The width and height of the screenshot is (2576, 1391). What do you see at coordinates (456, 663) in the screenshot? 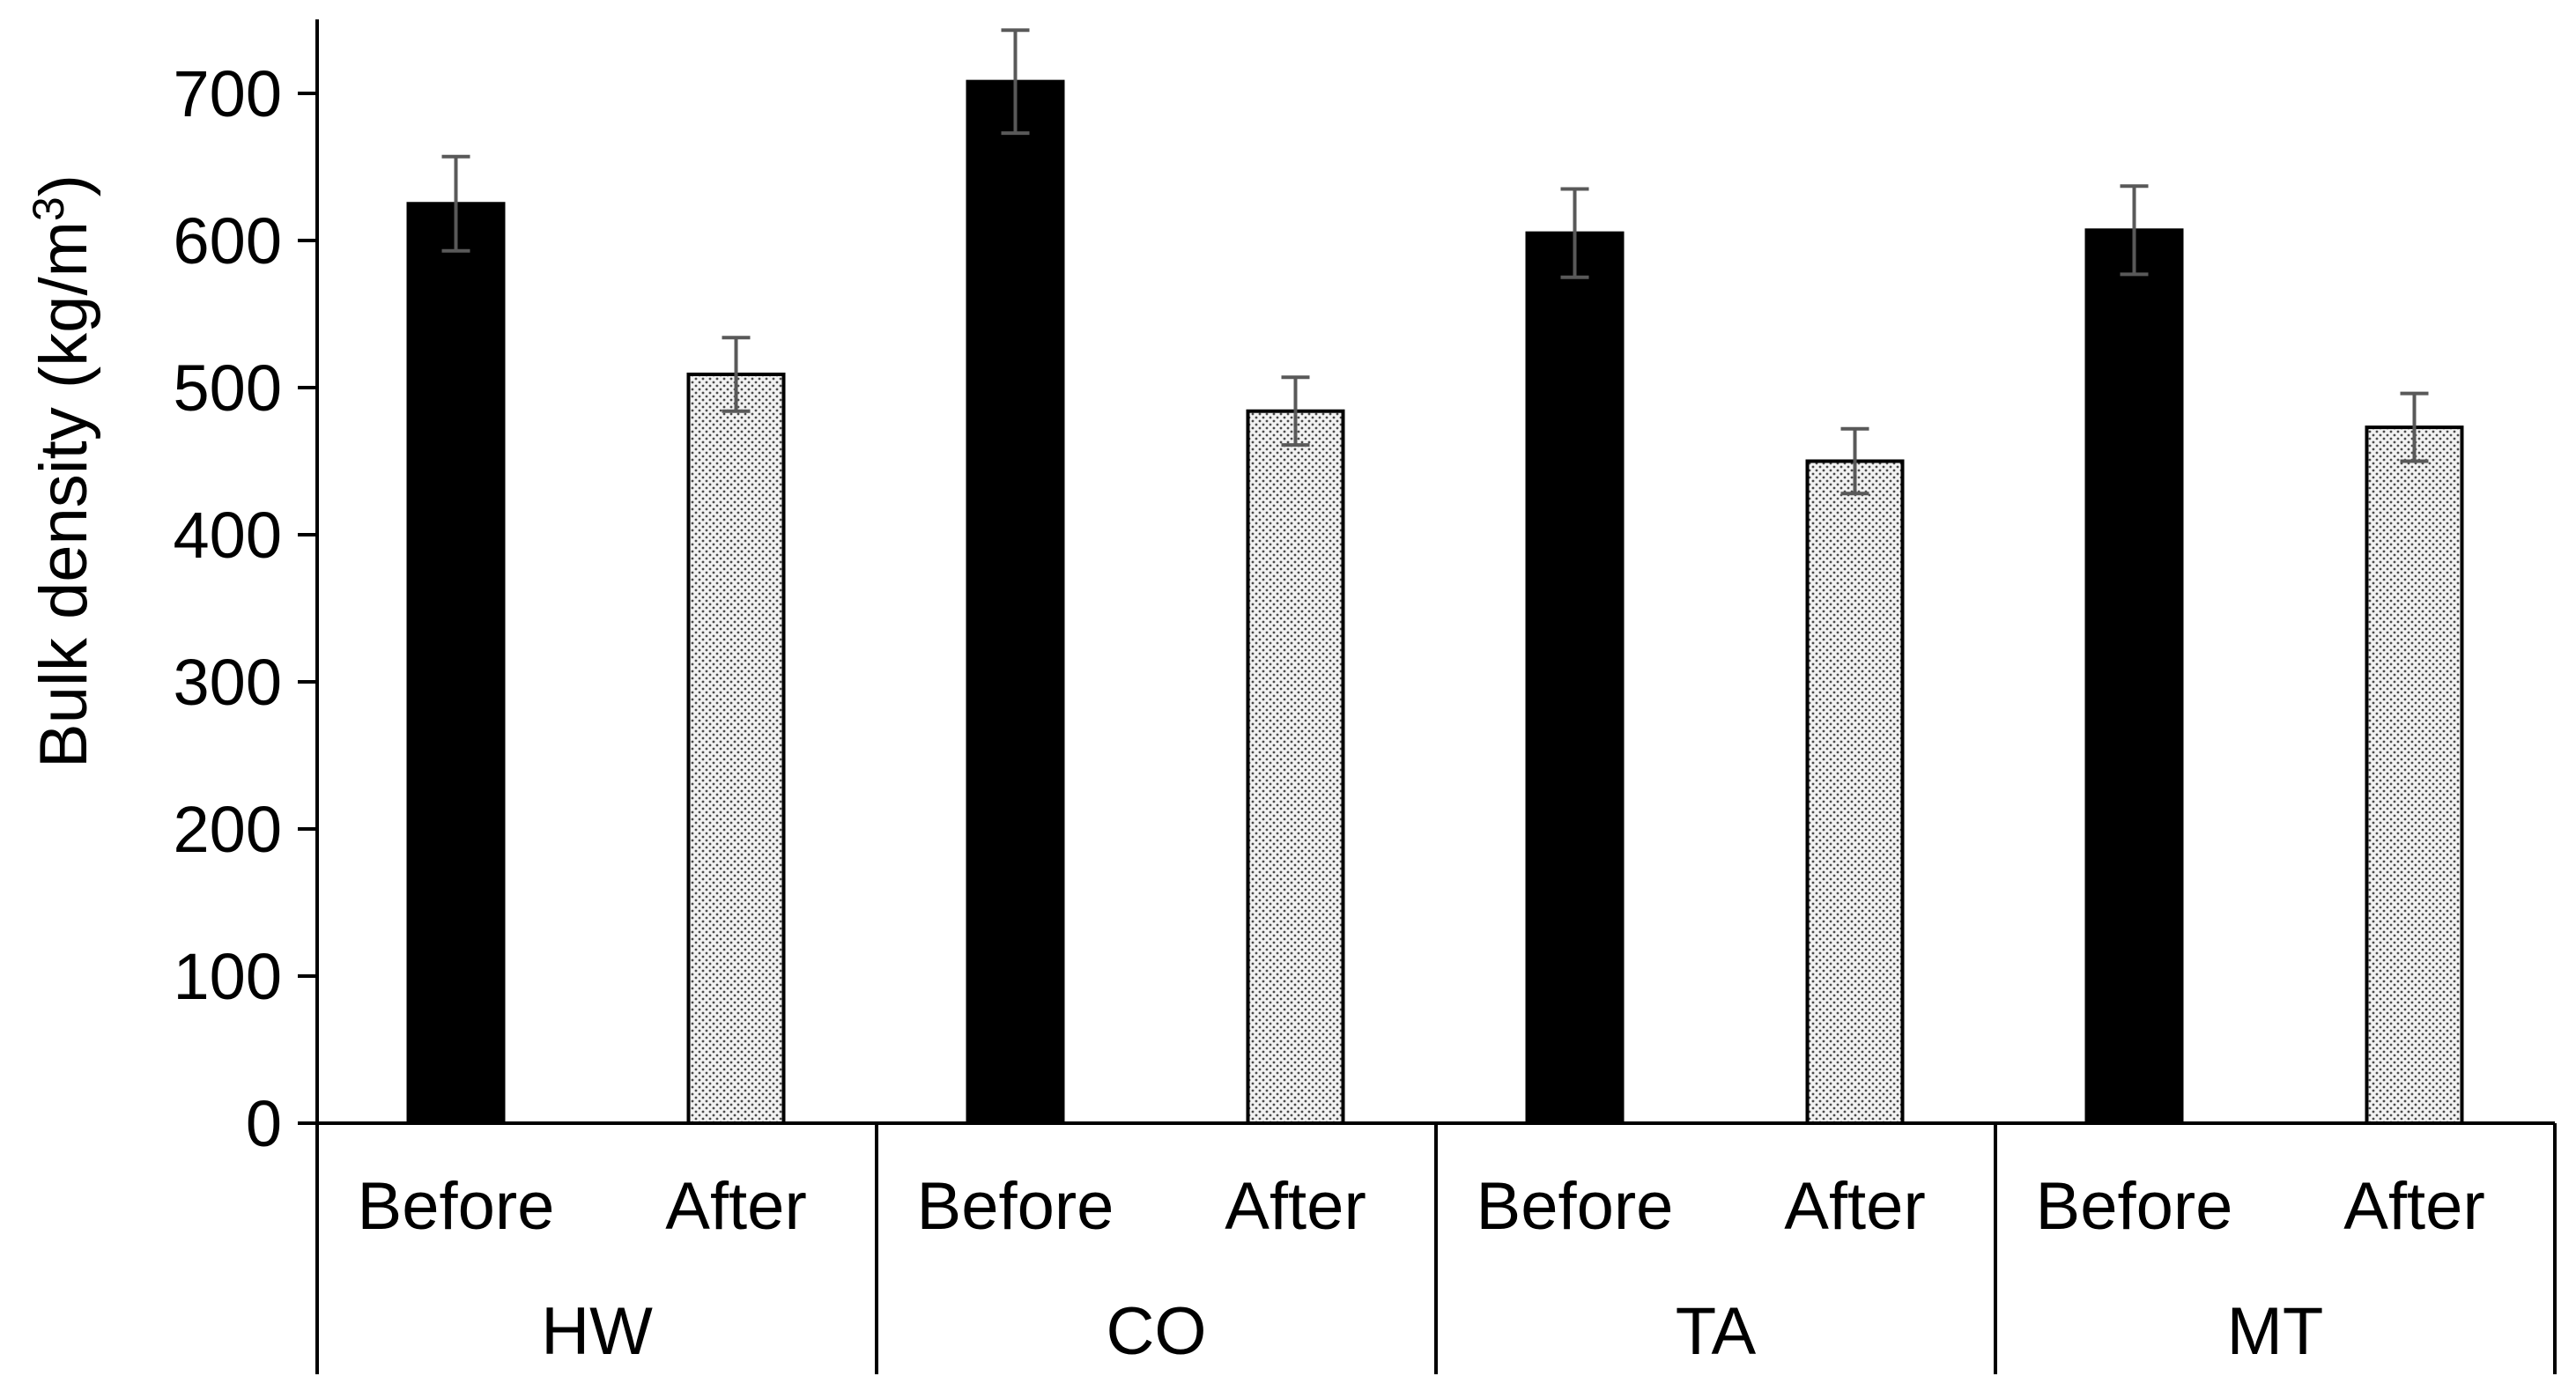
I see `bar-hw-before` at bounding box center [456, 663].